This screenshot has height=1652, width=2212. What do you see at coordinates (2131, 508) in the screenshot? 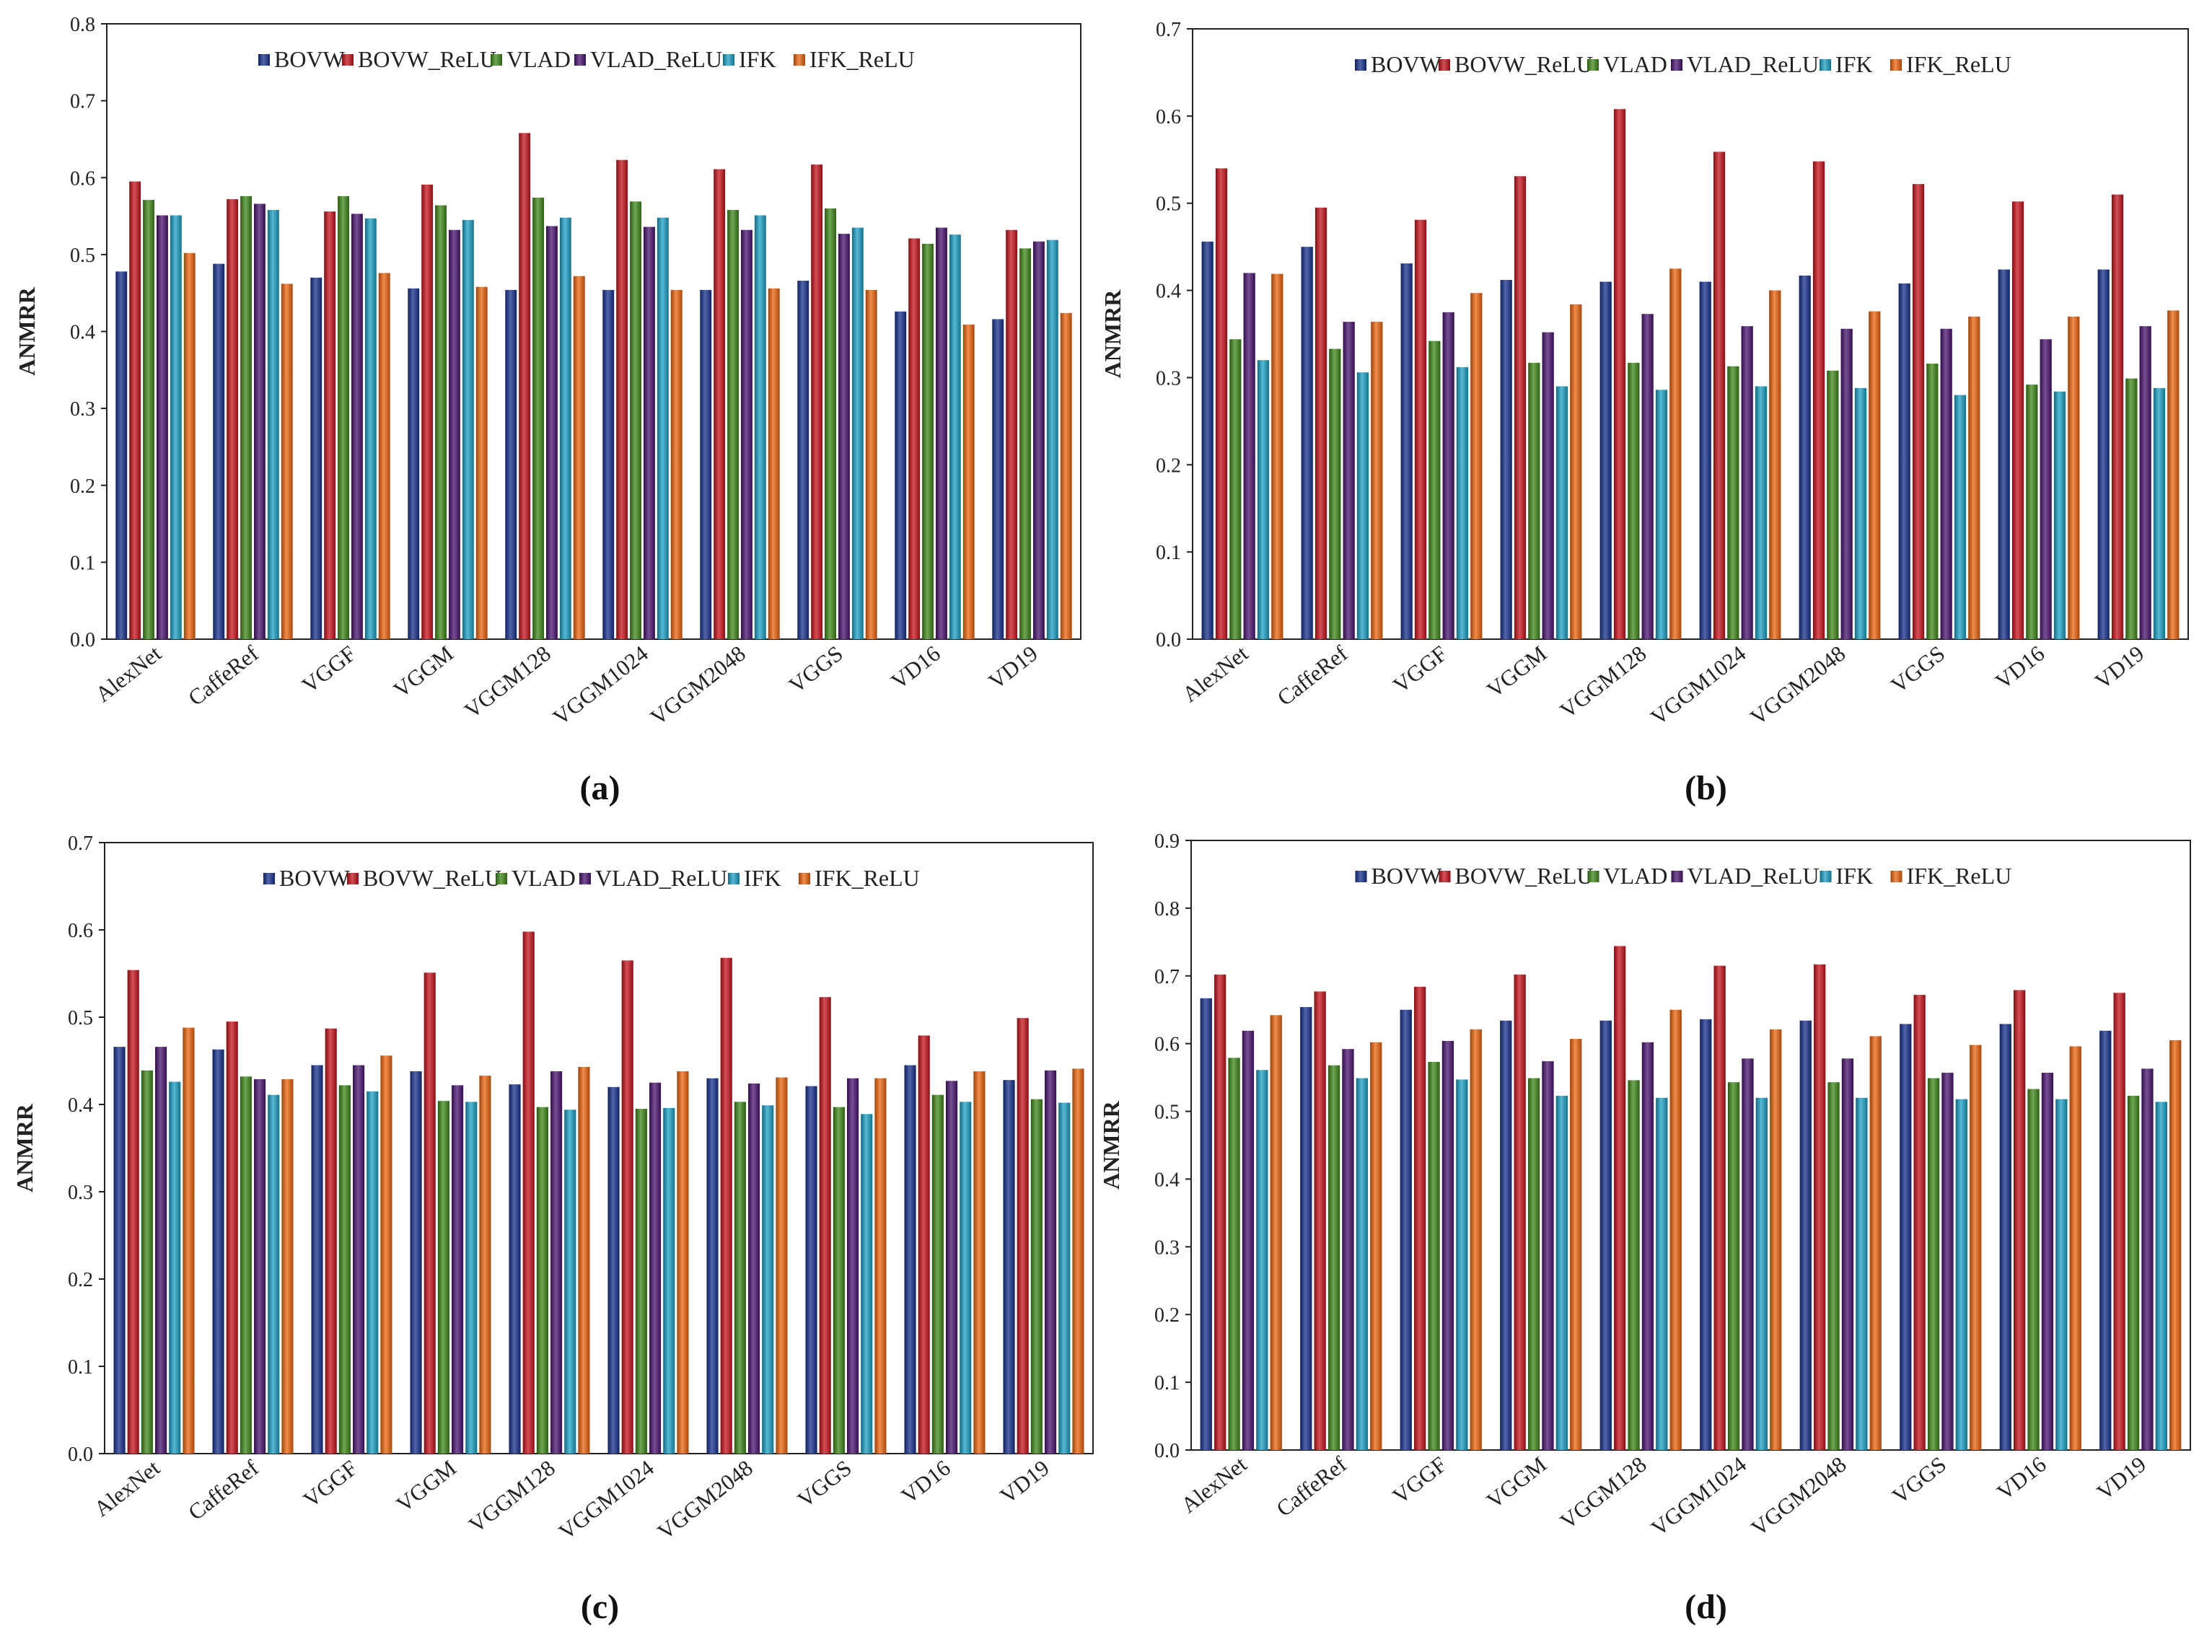
I see `bar-vlad-vd19` at bounding box center [2131, 508].